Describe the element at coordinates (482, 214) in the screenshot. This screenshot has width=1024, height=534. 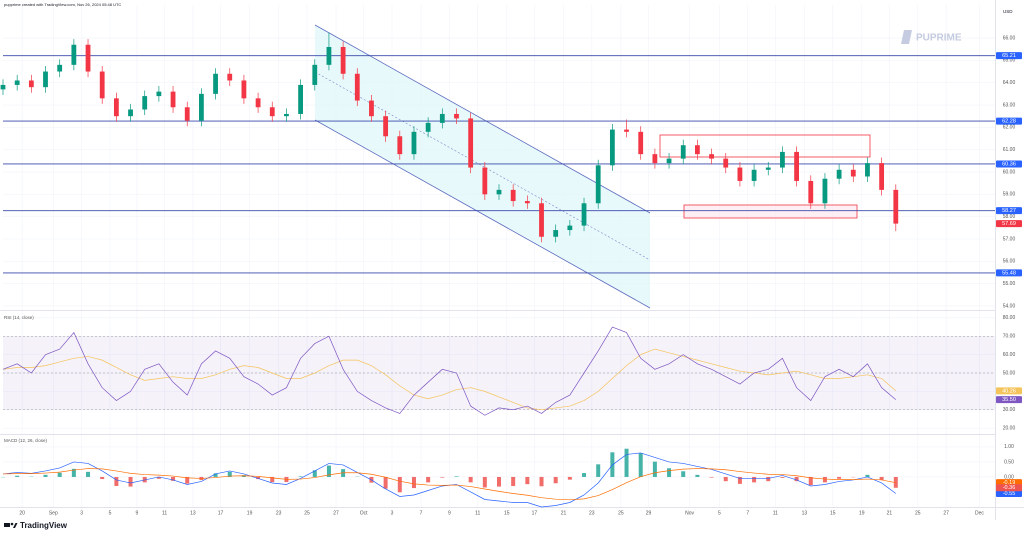
I see `channel-lower` at that location.